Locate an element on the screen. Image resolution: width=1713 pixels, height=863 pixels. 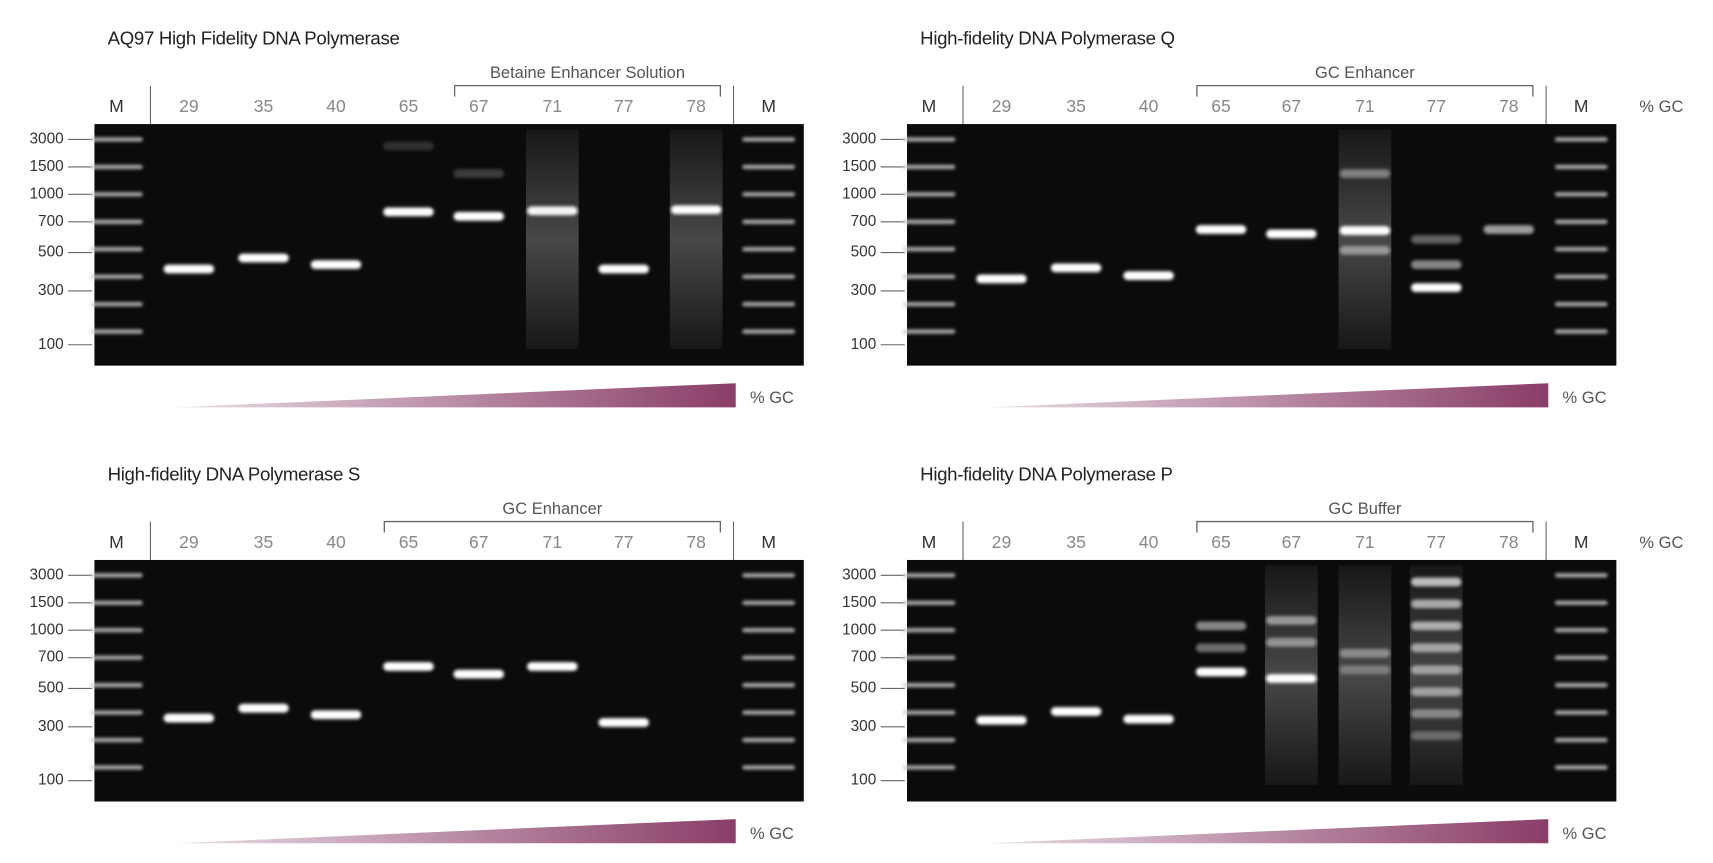
bracket-label: GC Buffer is located at coordinates (1364, 509).